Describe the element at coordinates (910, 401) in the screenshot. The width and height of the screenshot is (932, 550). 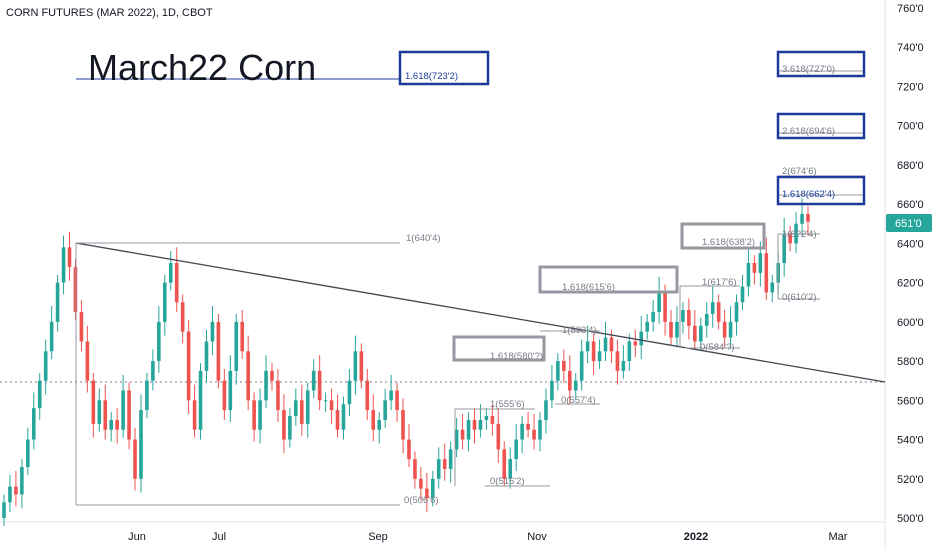
I see `price-tick-label: 560'0` at that location.